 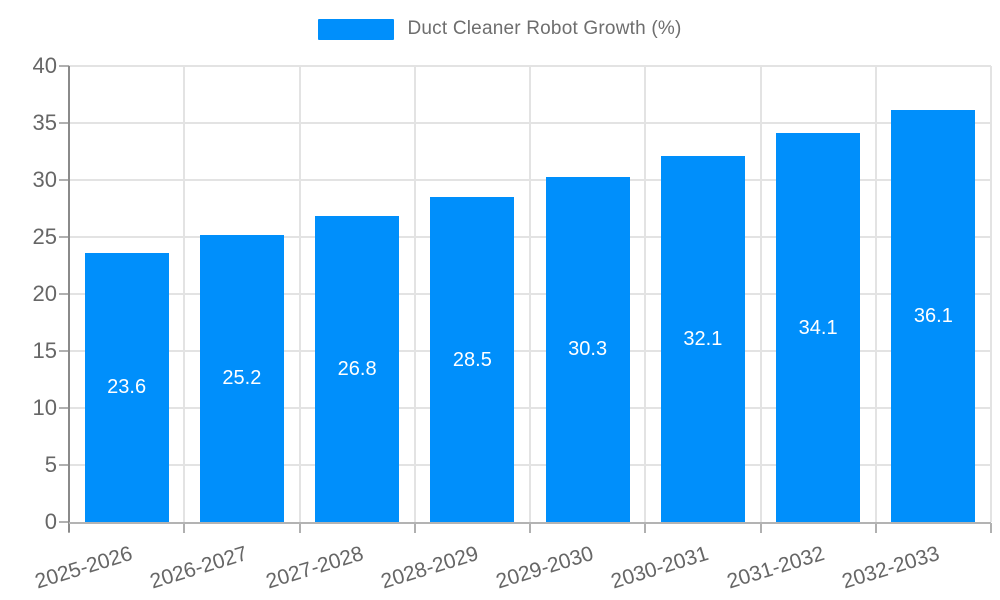 I want to click on legend-label: Duct Cleaner Robot Growth (%), so click(x=544, y=28).